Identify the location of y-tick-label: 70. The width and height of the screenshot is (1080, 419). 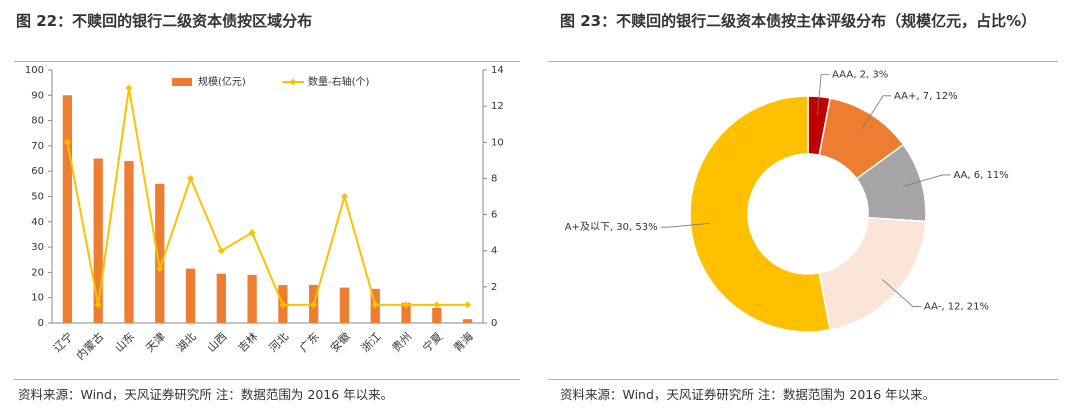
(37, 146).